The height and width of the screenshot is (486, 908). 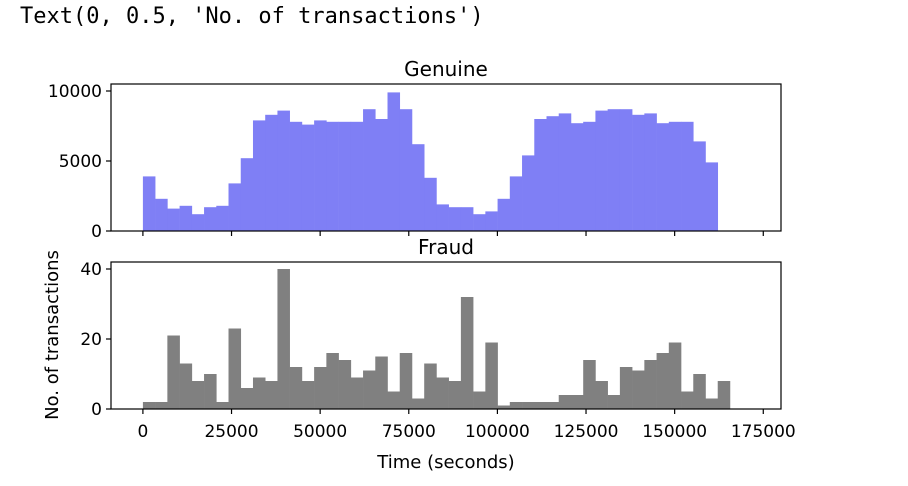 What do you see at coordinates (586, 432) in the screenshot?
I see `fraud-xtick-label: 125000` at bounding box center [586, 432].